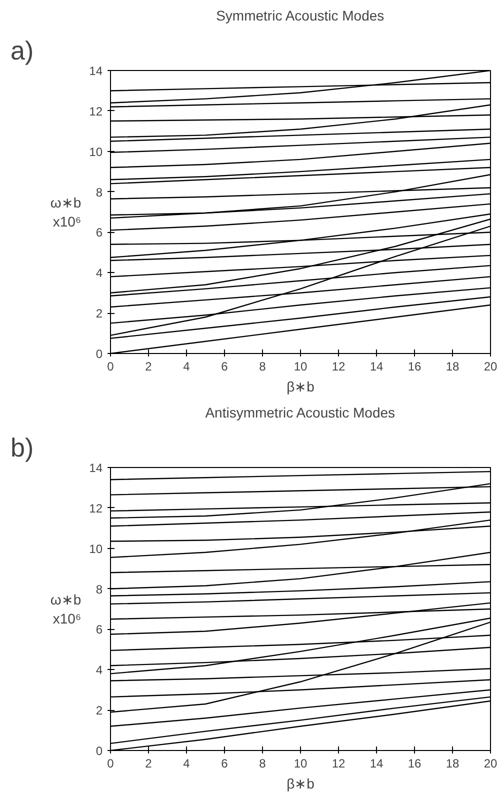 This screenshot has width=504, height=795. I want to click on chart-title: Symmetric Acoustic Modes, so click(300, 16).